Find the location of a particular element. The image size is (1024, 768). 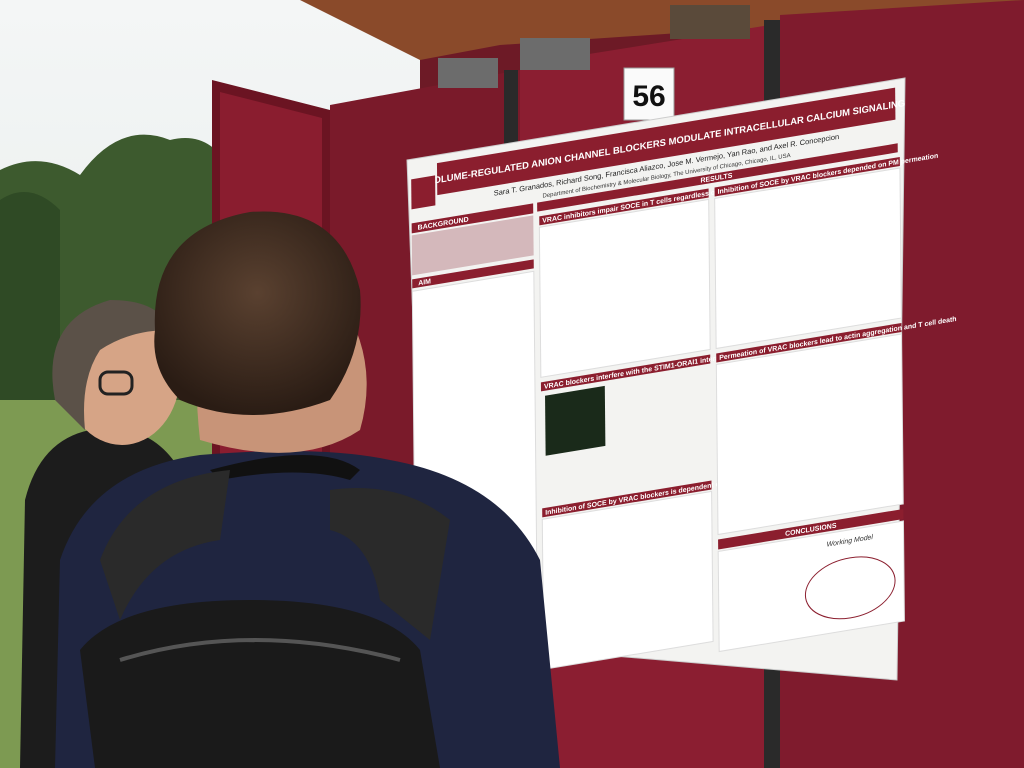

microscopy is located at coordinates (575, 420).